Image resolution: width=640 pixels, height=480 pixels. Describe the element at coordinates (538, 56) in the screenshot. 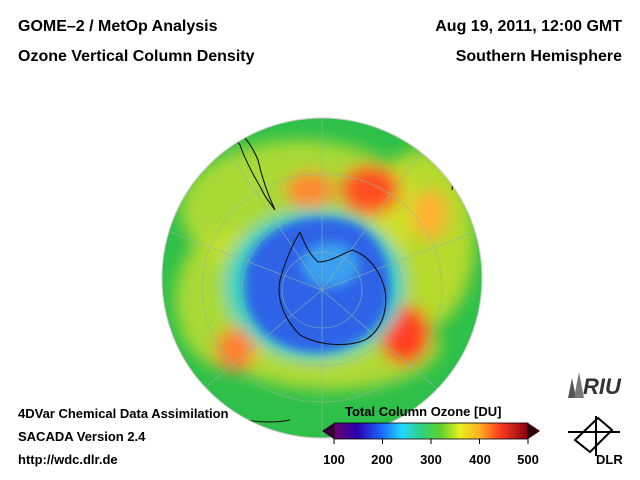

I see `title-region: Southern Hemisphere` at that location.